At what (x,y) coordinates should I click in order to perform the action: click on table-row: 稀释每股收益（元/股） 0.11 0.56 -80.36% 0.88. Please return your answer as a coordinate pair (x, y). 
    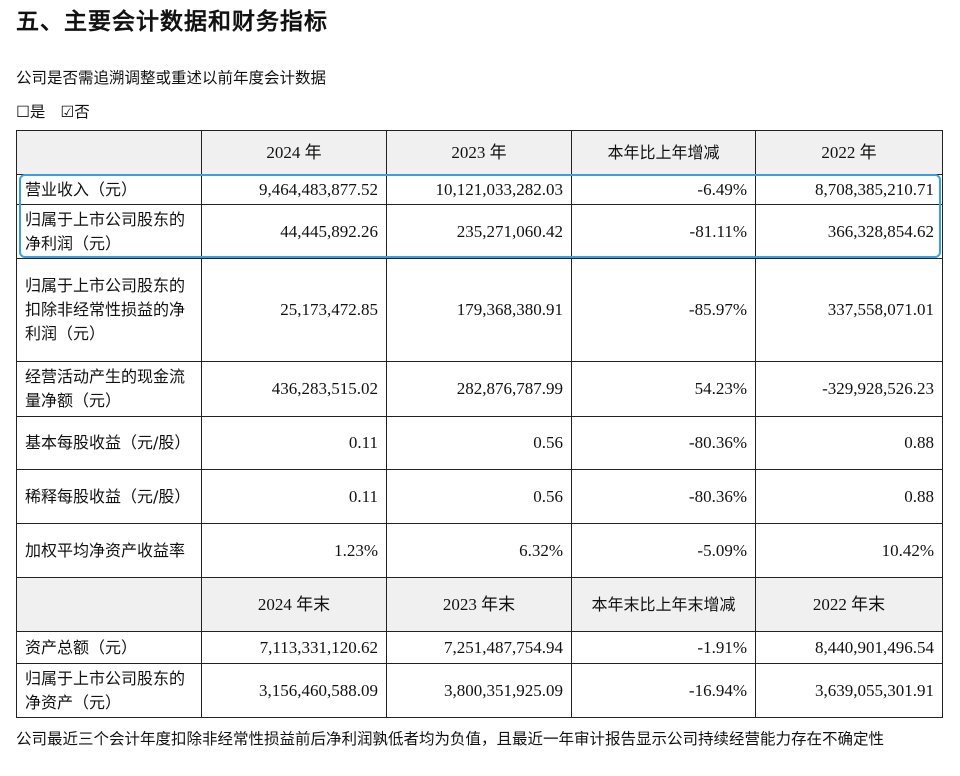
    Looking at the image, I should click on (479, 496).